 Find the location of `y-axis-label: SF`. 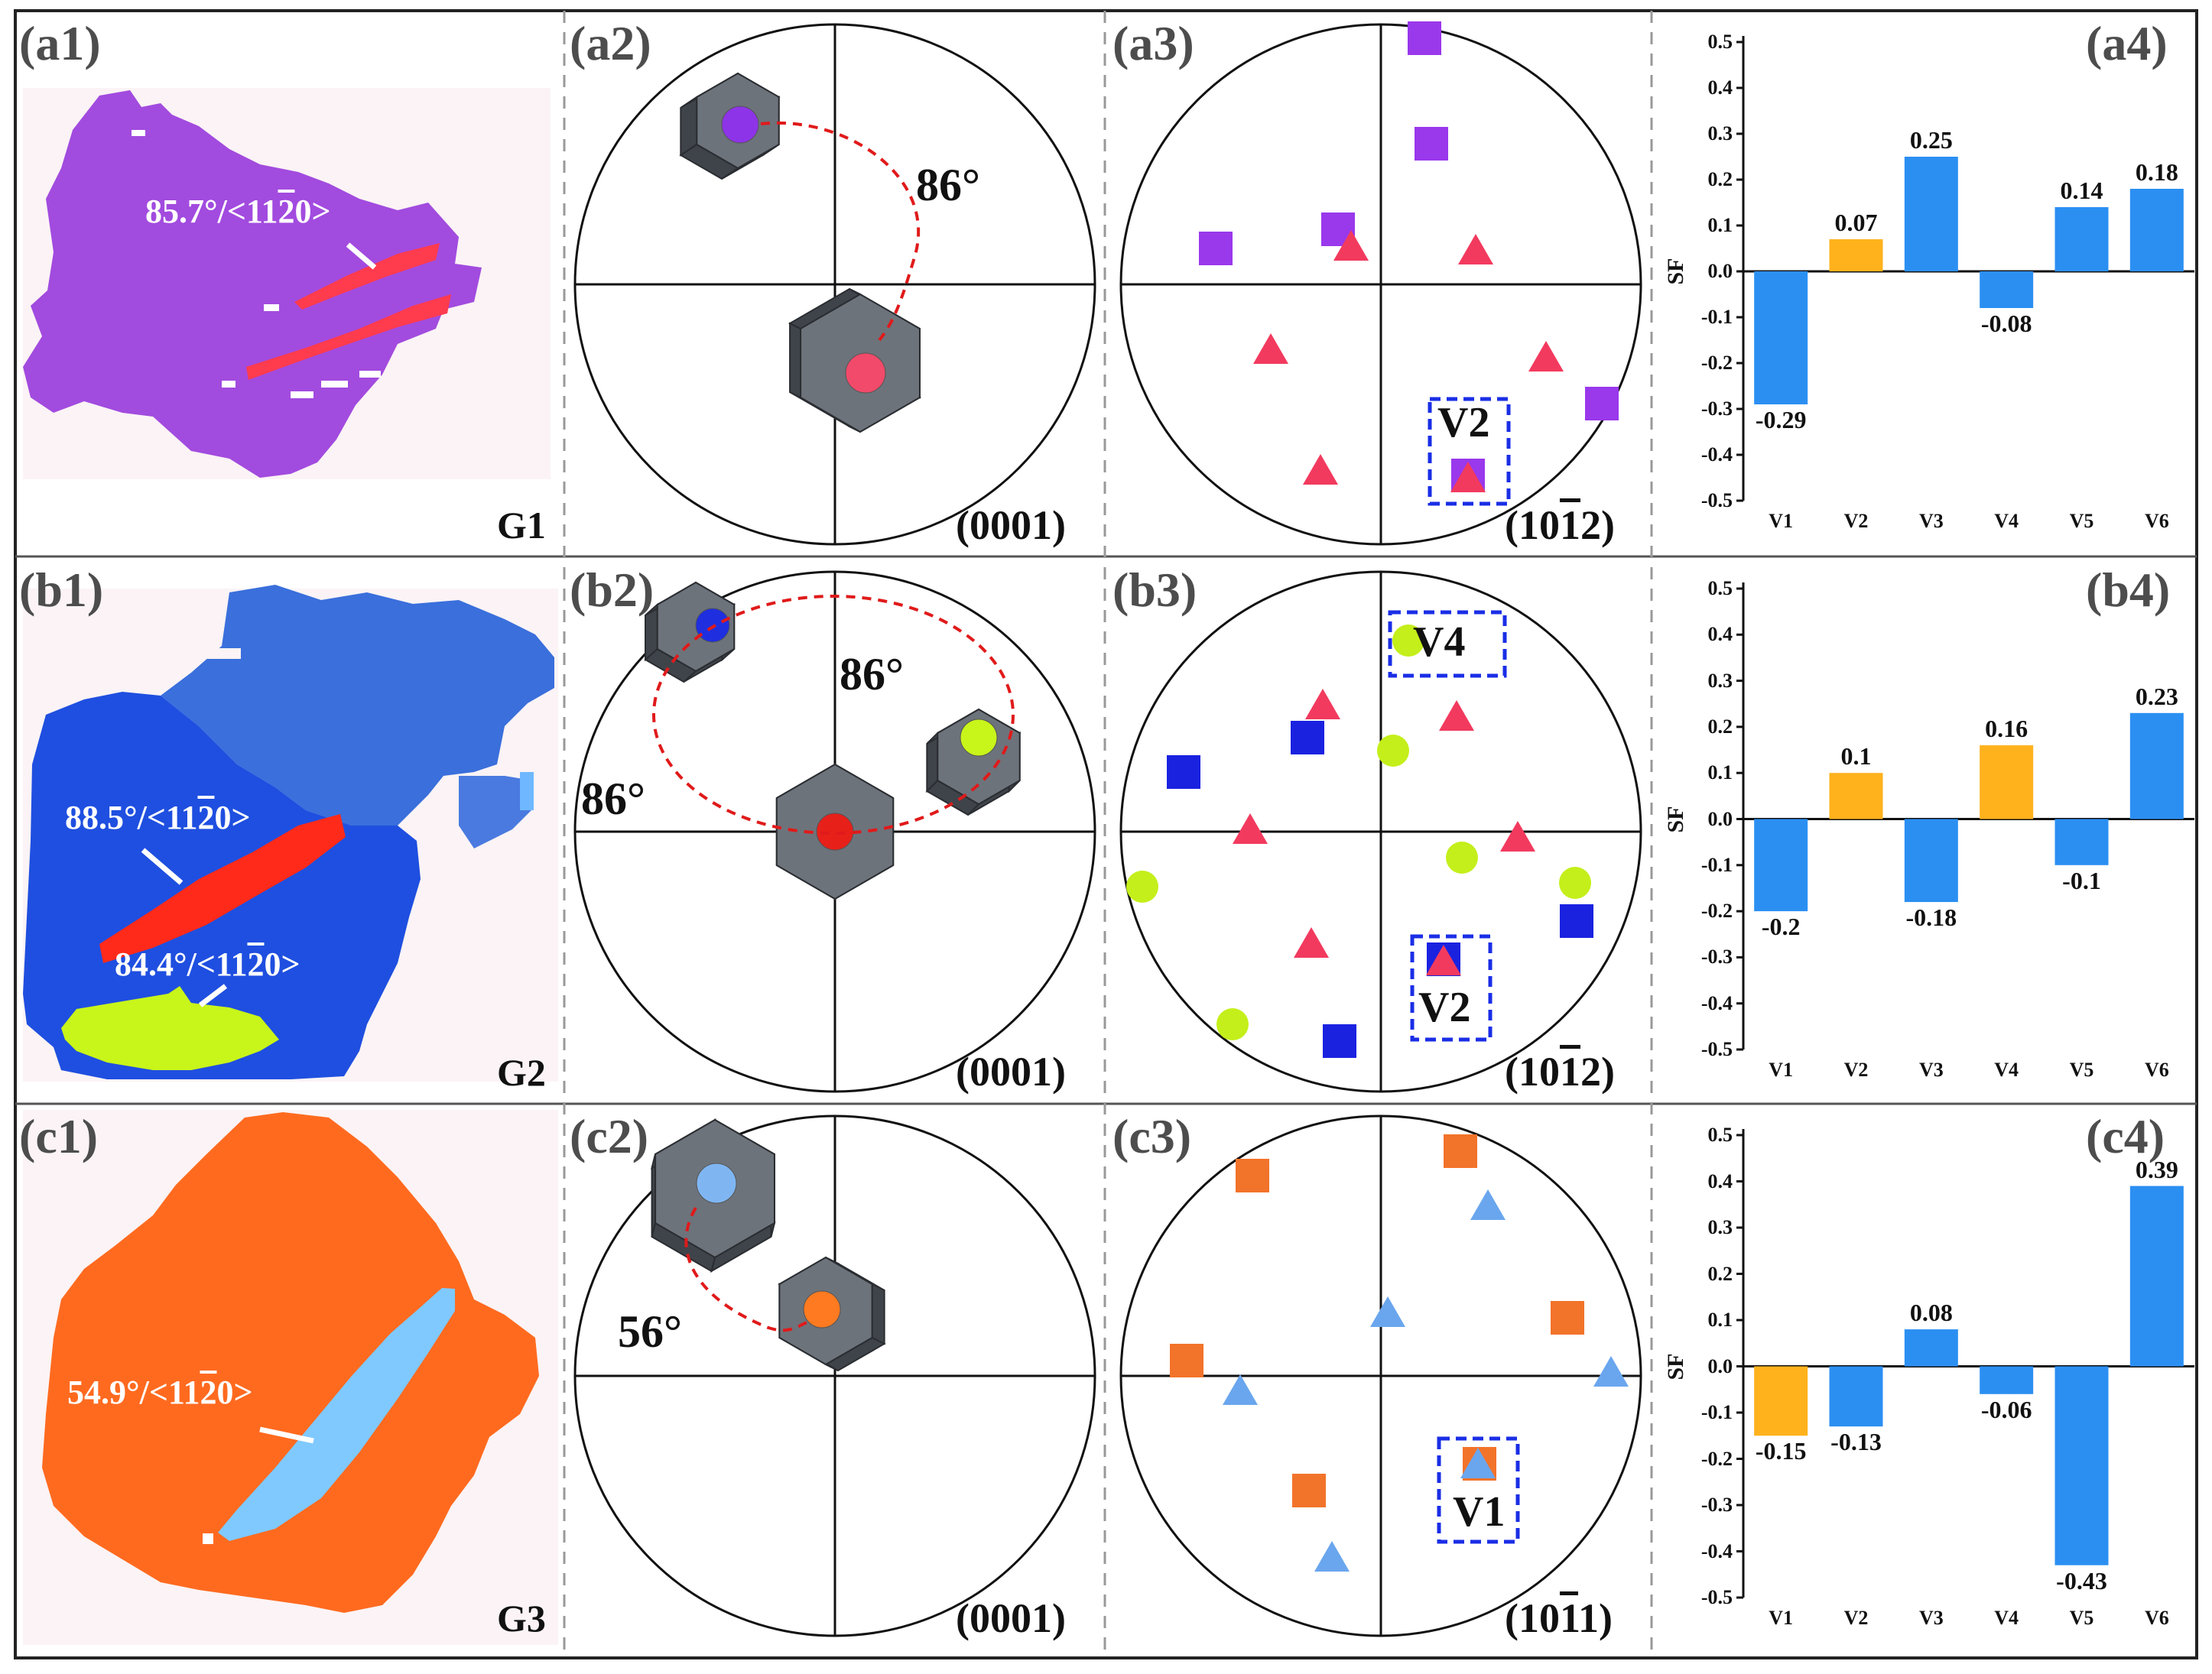

y-axis-label: SF is located at coordinates (1675, 1366).